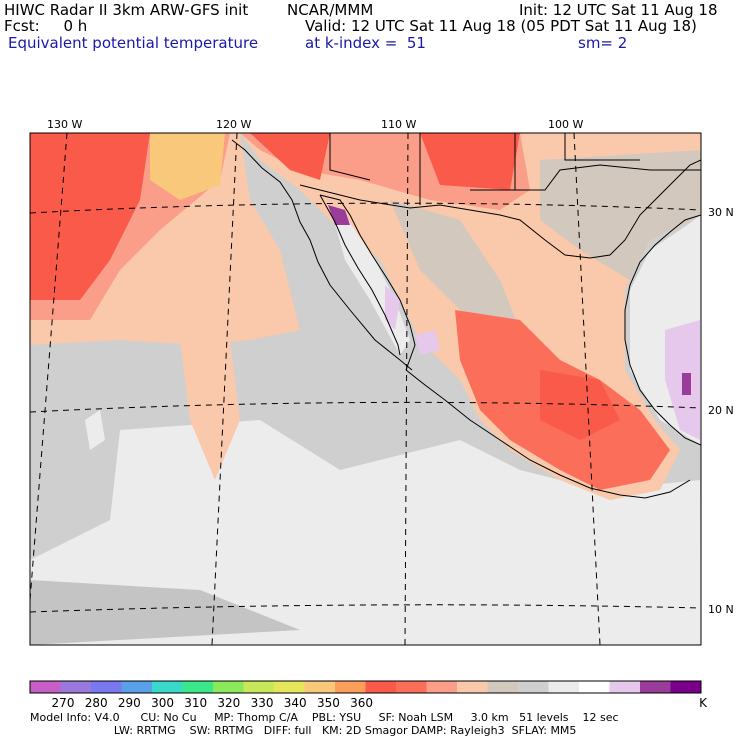 The width and height of the screenshot is (740, 740). What do you see at coordinates (90, 216) in the screenshot?
I see `north-pacific-hot` at bounding box center [90, 216].